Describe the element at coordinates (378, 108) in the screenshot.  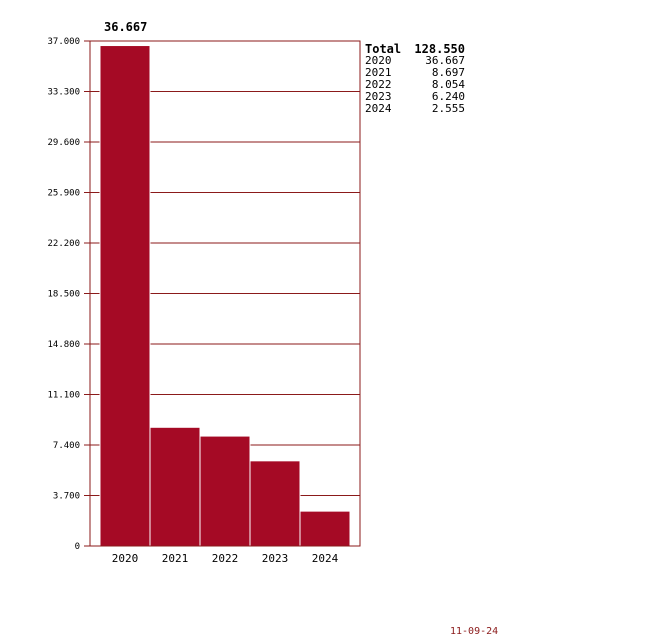
I see `summary-year: 2024` at that location.